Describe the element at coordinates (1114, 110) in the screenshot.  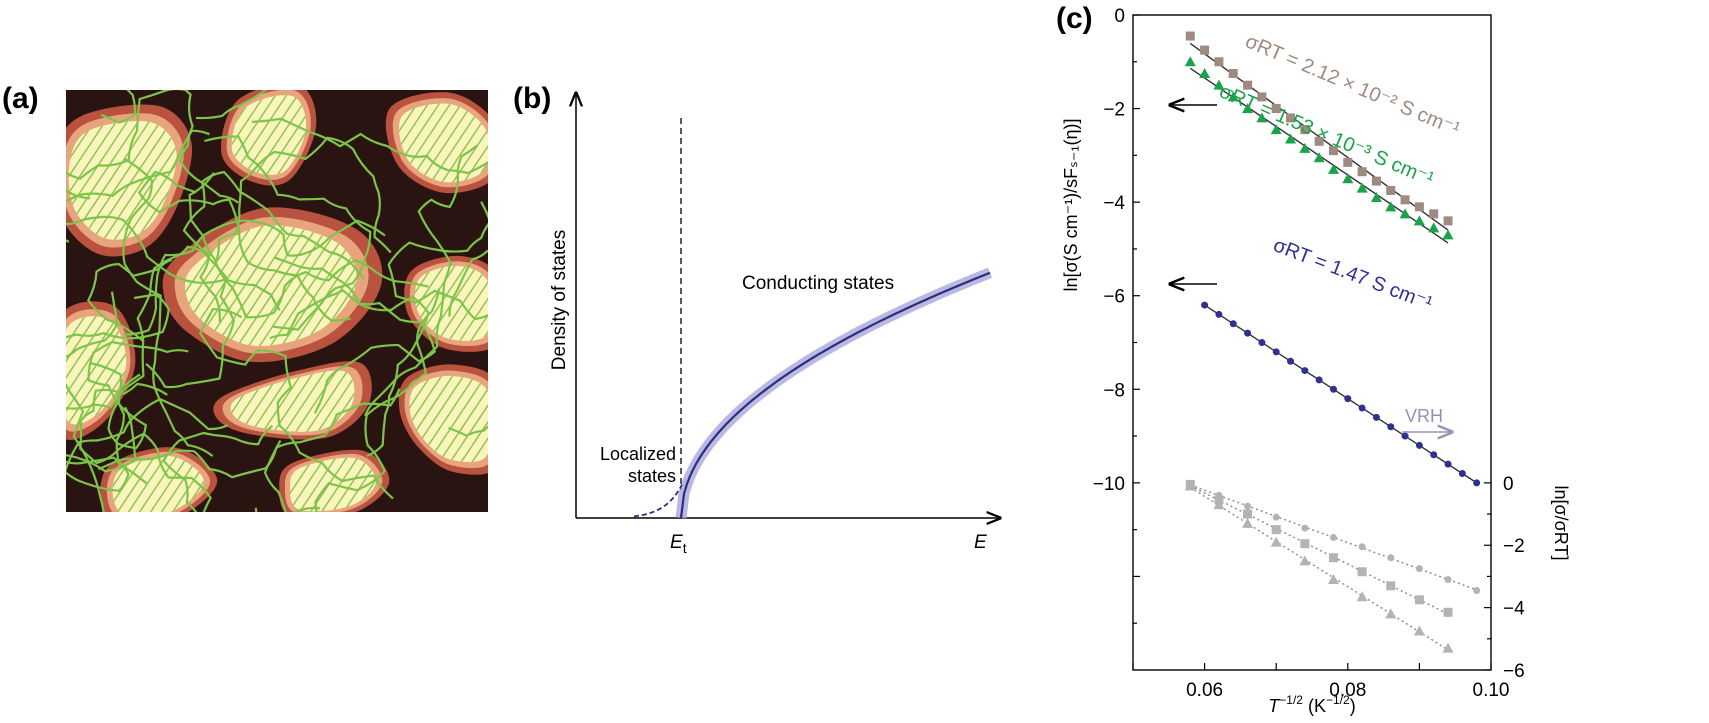
I see `y-tick-label: −2` at that location.